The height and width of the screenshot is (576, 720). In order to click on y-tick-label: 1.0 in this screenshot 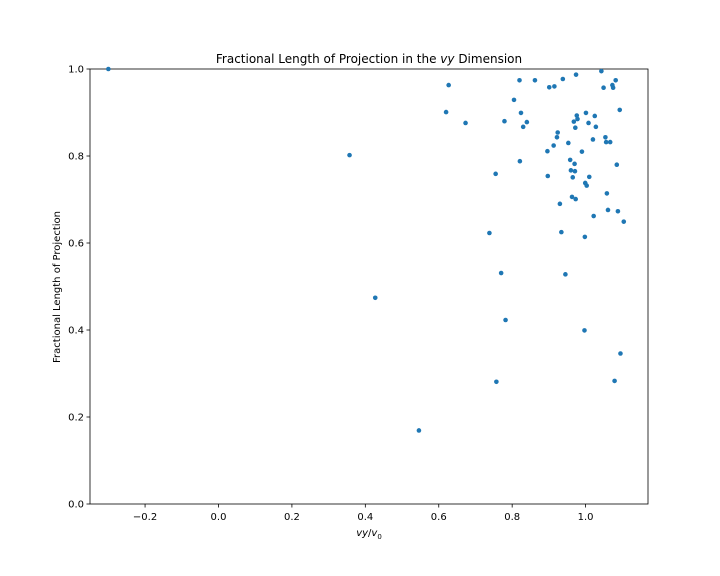, I will do `click(76, 70)`.